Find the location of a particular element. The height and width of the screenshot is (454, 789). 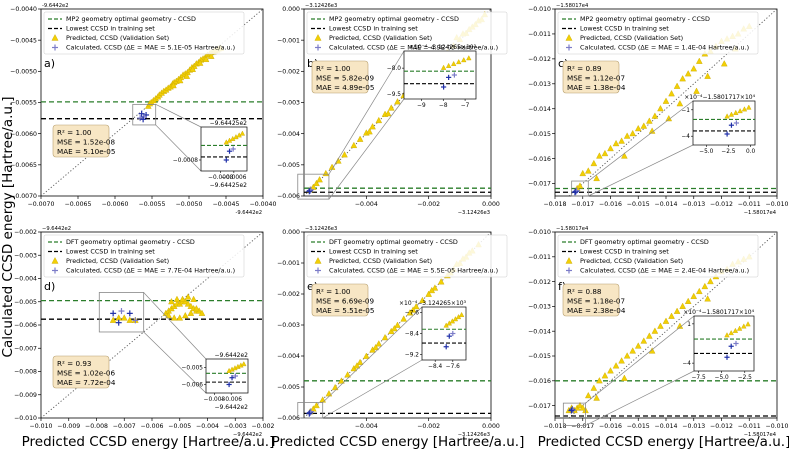

panel-4-legend-label: Predicted, CCSD (Validation Set) is located at coordinates (117, 261).